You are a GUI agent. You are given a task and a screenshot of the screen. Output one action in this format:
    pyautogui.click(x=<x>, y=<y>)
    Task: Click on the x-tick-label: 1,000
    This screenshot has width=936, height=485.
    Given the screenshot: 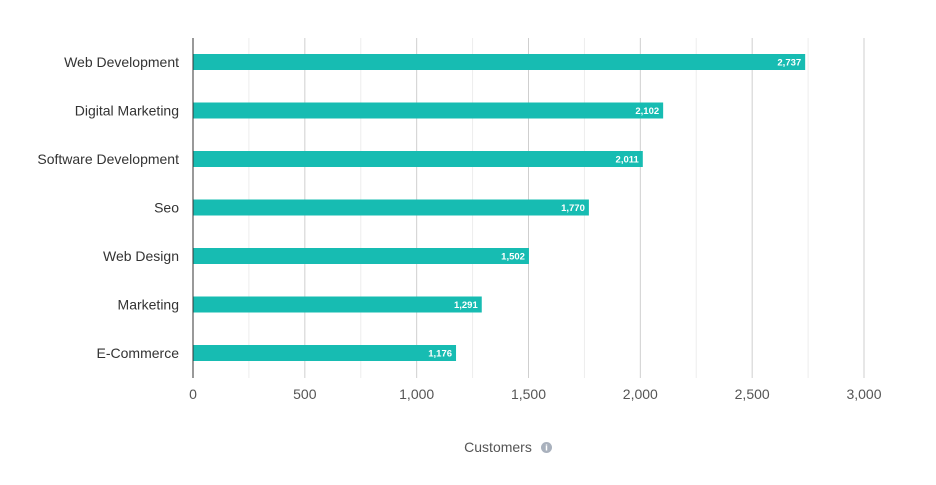 What is the action you would take?
    pyautogui.click(x=416, y=394)
    